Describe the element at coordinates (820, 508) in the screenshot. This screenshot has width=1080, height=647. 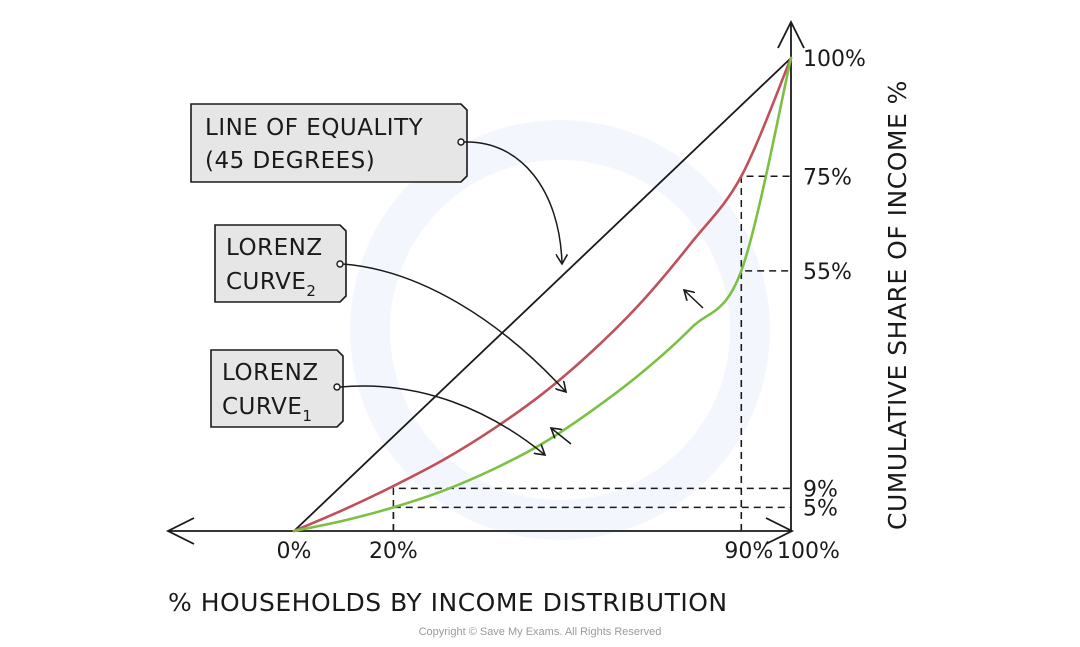
I see `y-tick-label-5: 5%` at that location.